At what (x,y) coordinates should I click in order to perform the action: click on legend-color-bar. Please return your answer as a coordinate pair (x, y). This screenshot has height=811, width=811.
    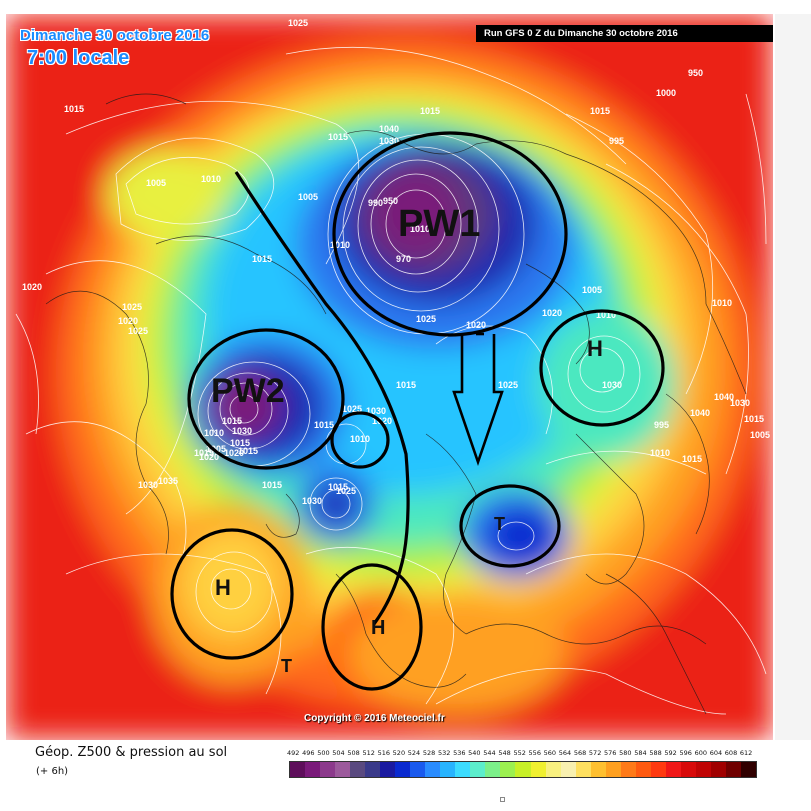
    Looking at the image, I should click on (523, 769).